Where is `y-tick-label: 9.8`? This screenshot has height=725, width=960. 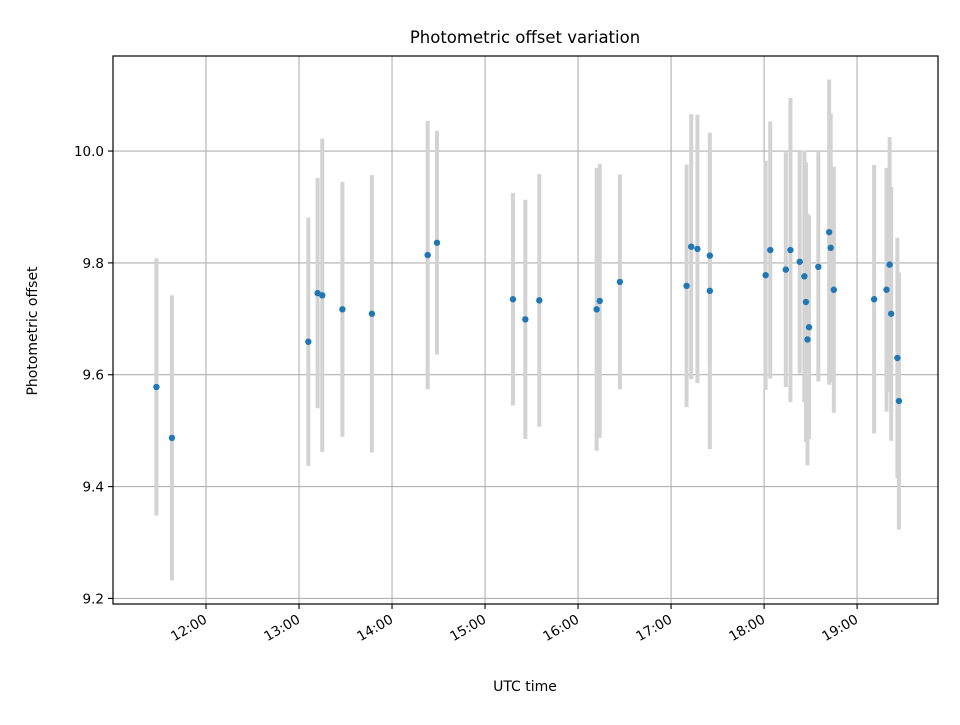 y-tick-label: 9.8 is located at coordinates (93, 264).